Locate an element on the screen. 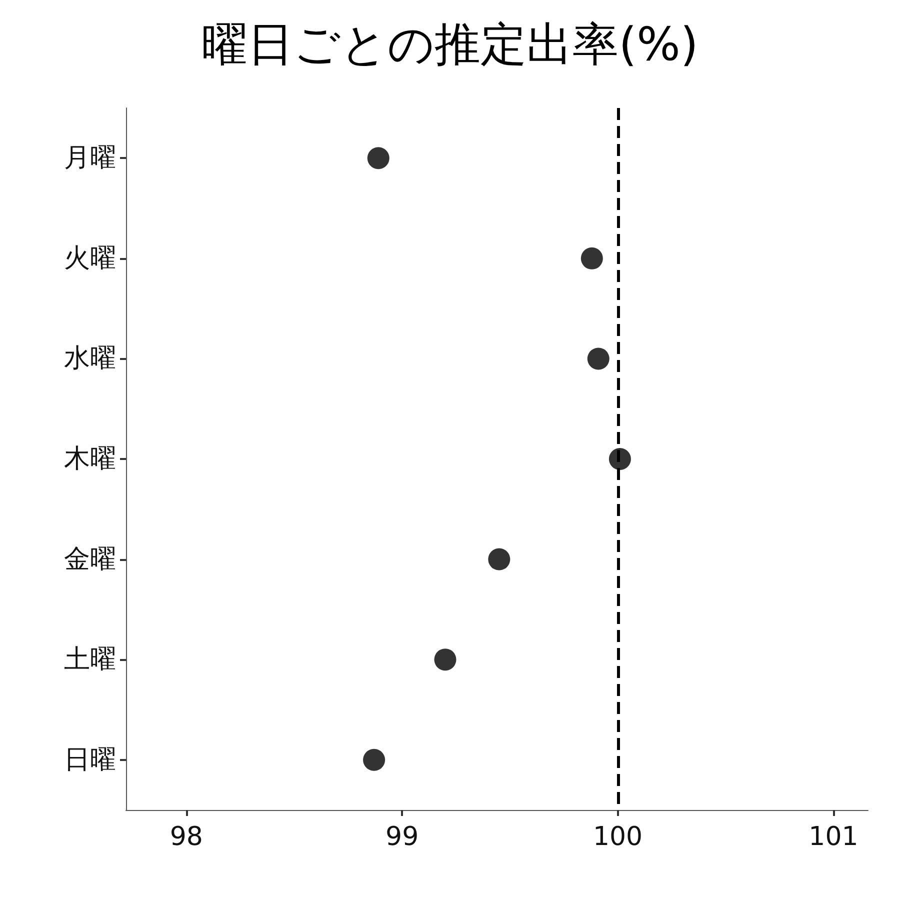 Image resolution: width=900 pixels, height=900 pixels. y-tick-label: 水曜 is located at coordinates (90, 359).